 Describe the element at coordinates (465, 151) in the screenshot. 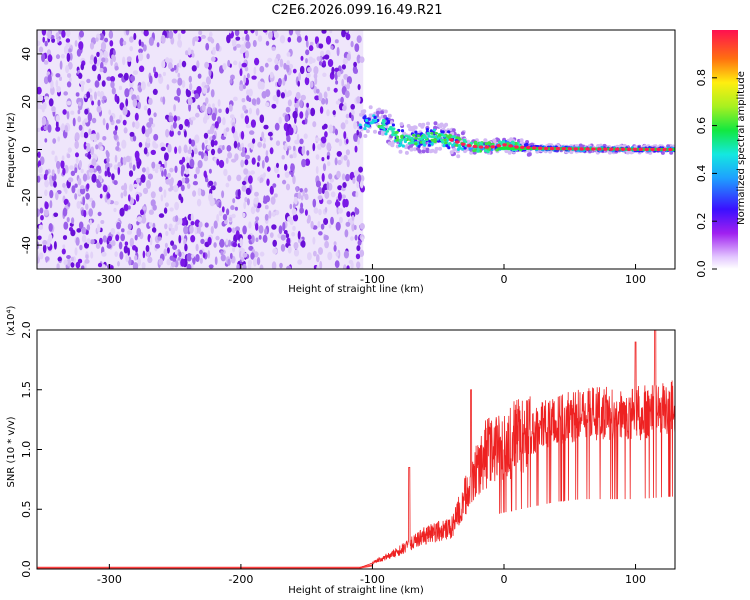

I see `signal-halo` at that location.